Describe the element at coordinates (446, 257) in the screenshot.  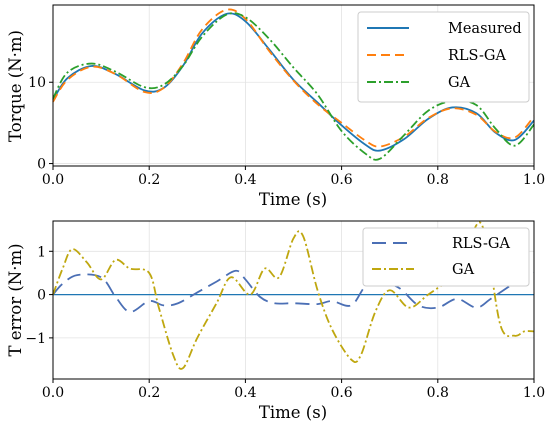
I see `error-legend: RLS-GA GA` at that location.